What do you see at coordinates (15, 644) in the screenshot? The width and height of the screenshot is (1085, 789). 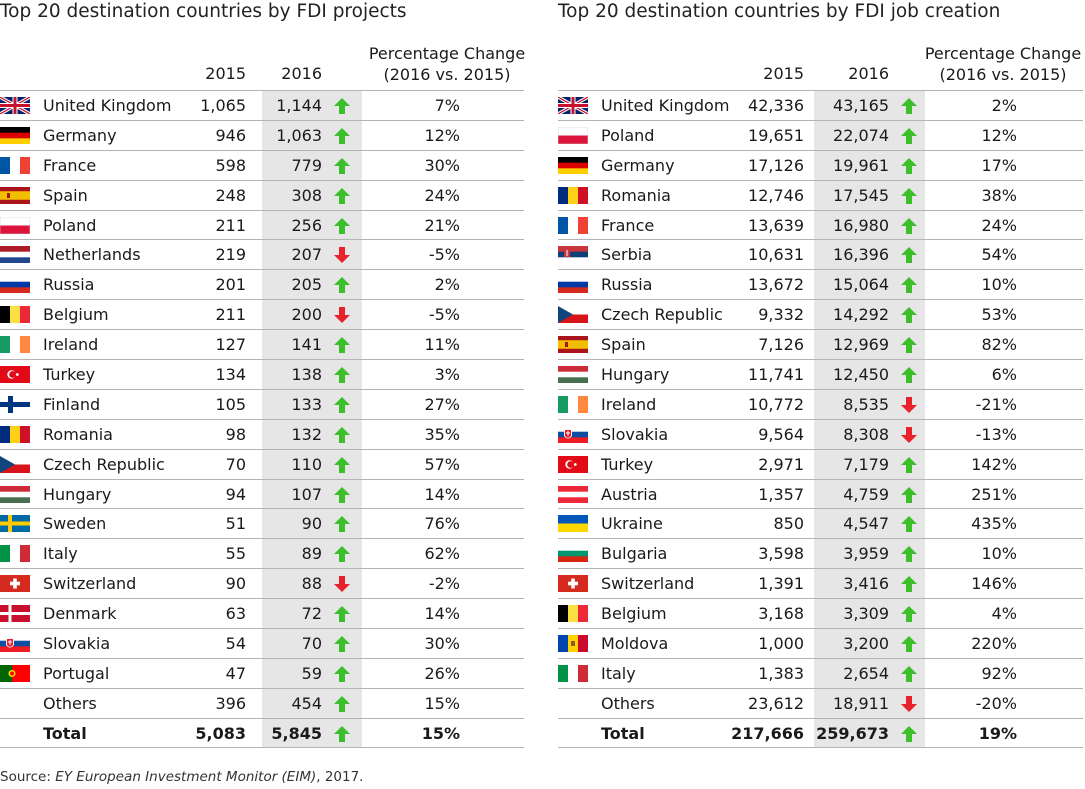 I see `flag-sk-icon` at bounding box center [15, 644].